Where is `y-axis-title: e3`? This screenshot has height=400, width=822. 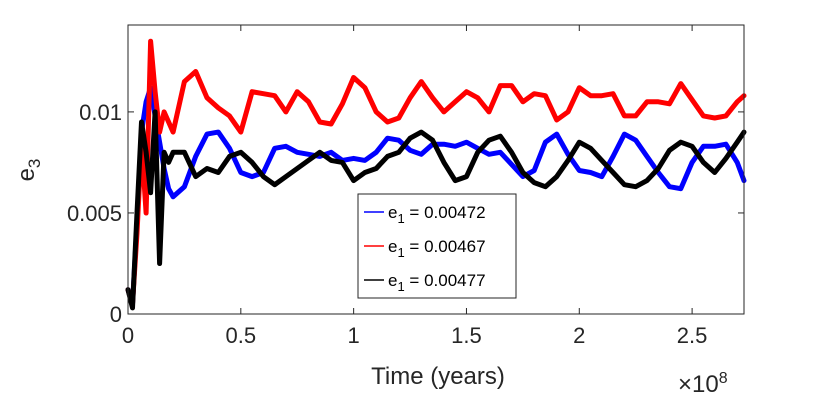
y-axis-title: e3 is located at coordinates (28, 170).